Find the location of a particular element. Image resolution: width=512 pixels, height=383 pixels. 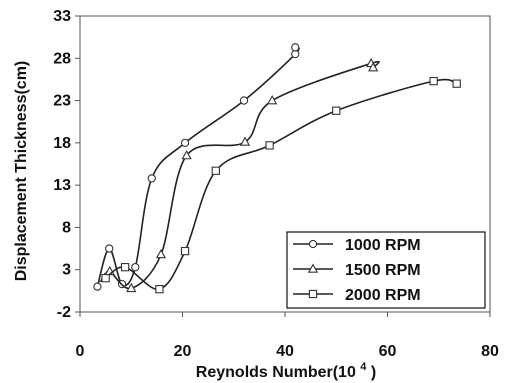

y-tick-label-2: 8 is located at coordinates (66, 227).